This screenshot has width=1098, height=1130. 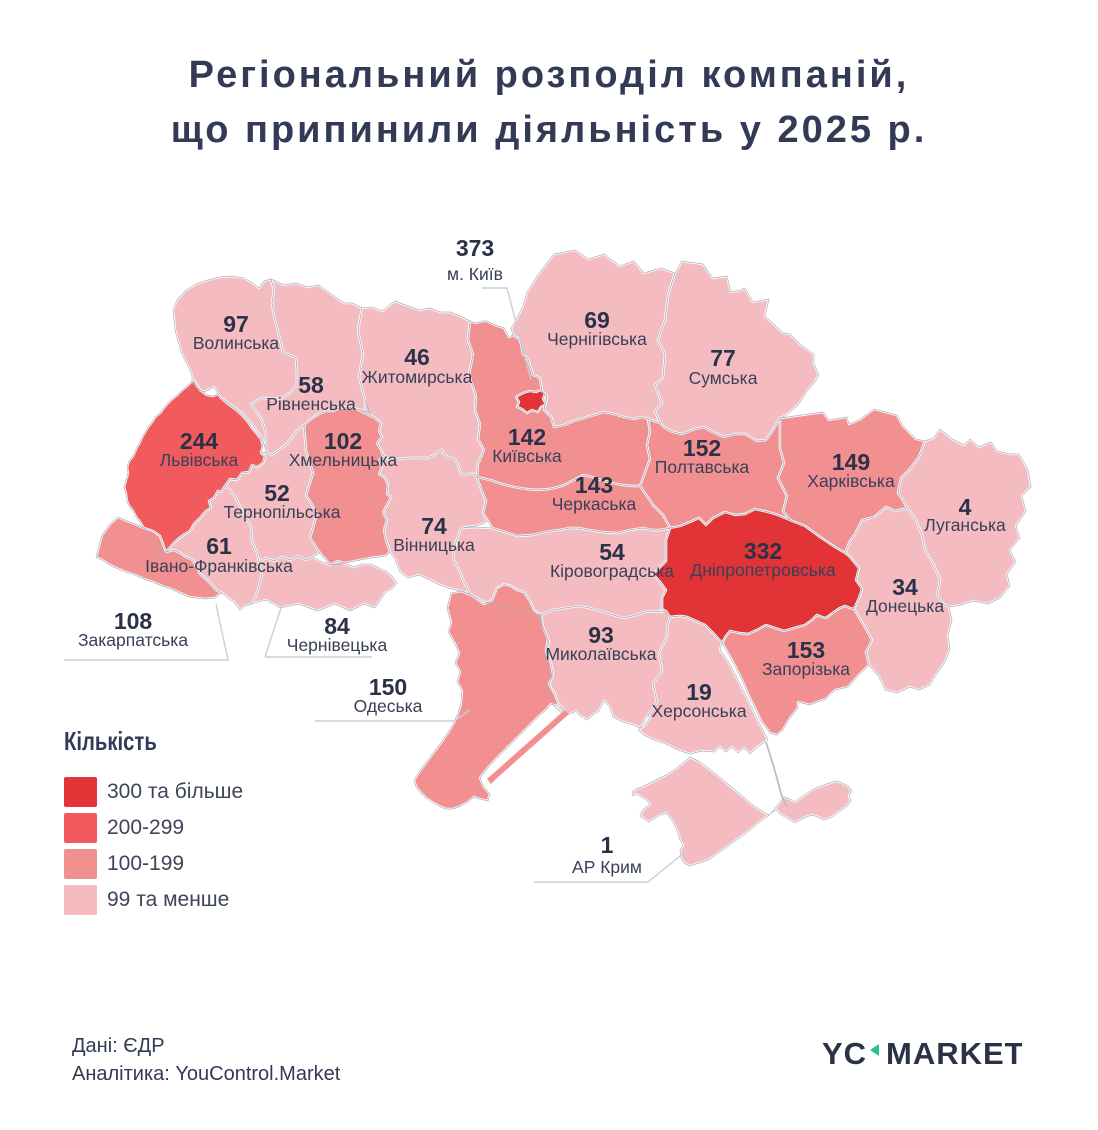 What do you see at coordinates (527, 456) in the screenshot?
I see `svg-text: Київська` at bounding box center [527, 456].